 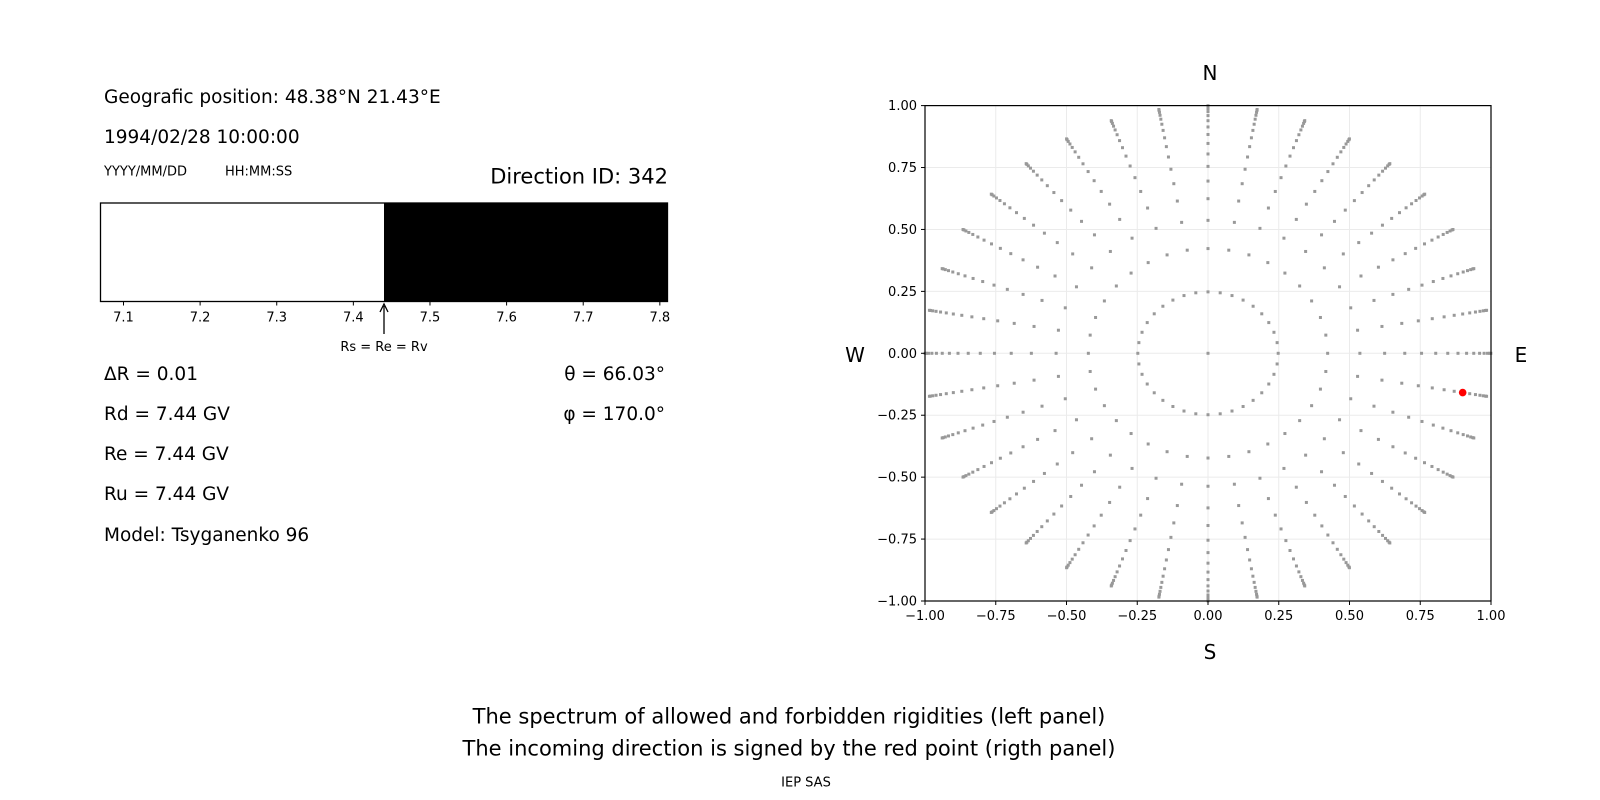 What do you see at coordinates (167, 494) in the screenshot?
I see `ru-value: Ru = 7.44 GV` at bounding box center [167, 494].